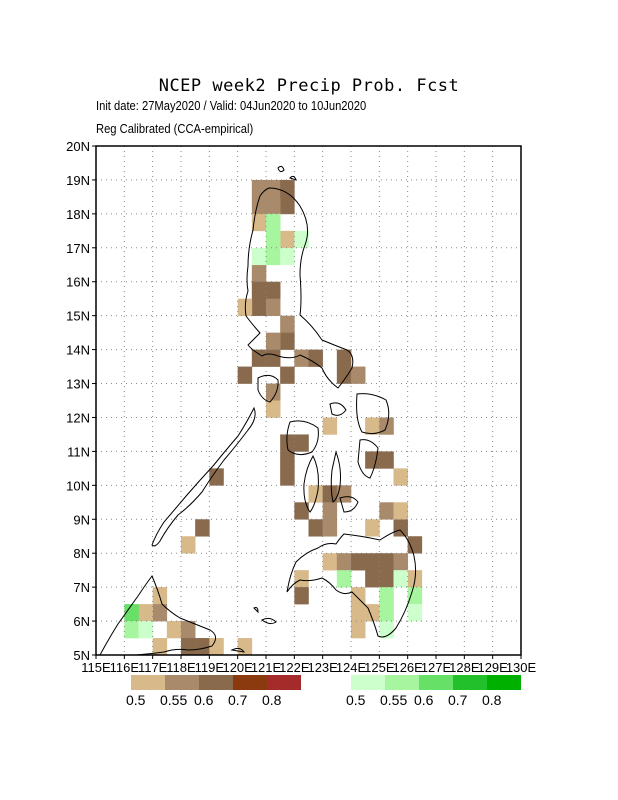 The width and height of the screenshot is (618, 800). I want to click on y-tick-label: 17N, so click(78, 248).